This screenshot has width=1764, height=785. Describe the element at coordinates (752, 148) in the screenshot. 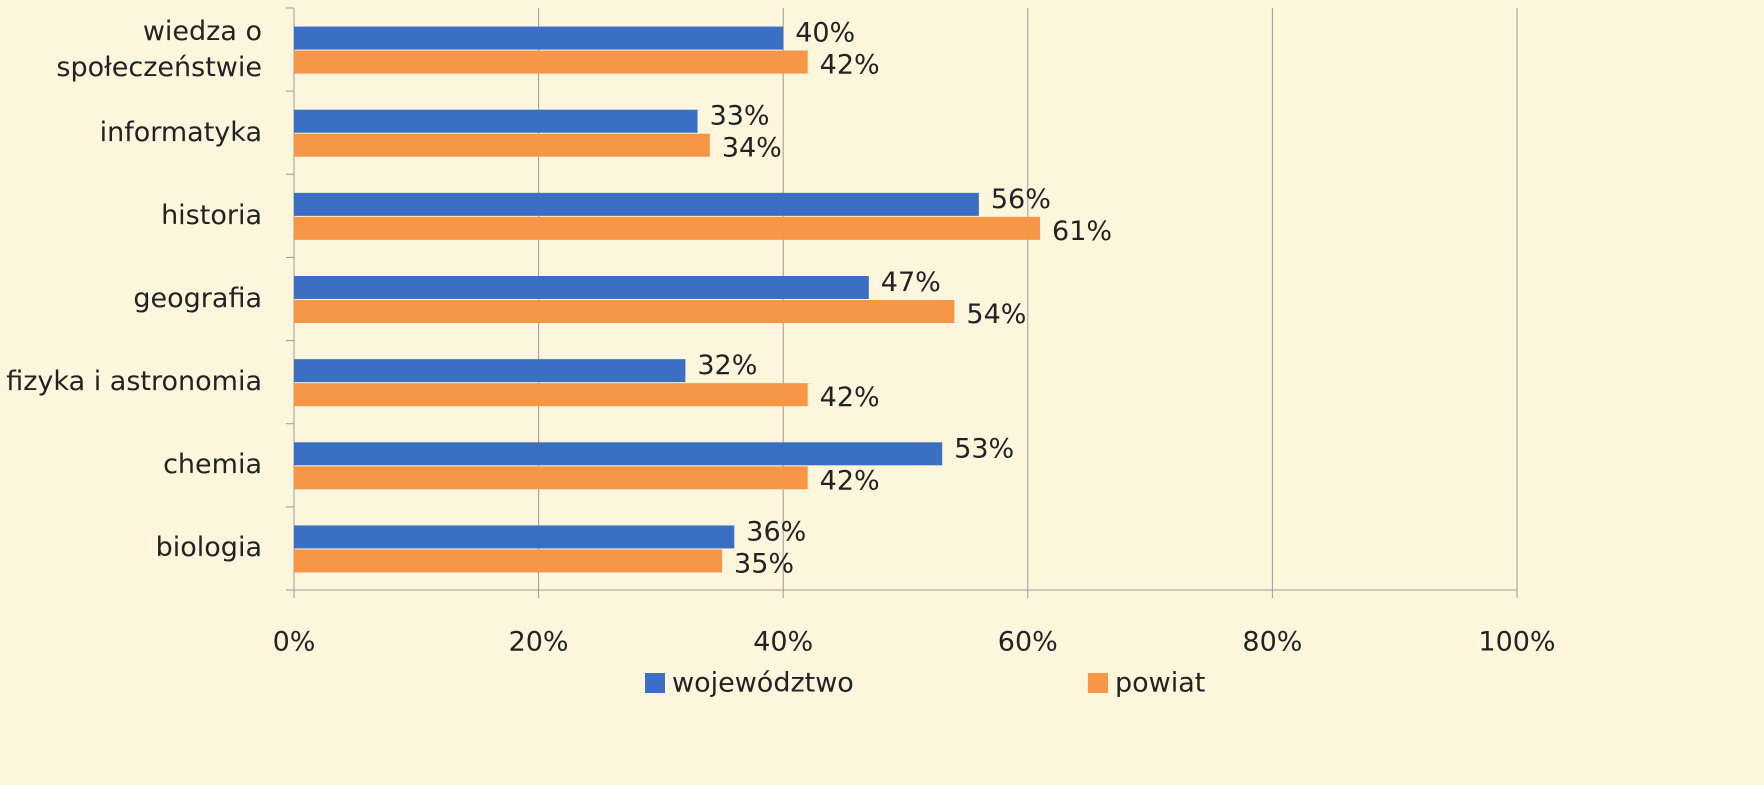

I see `data-label: 34%` at that location.